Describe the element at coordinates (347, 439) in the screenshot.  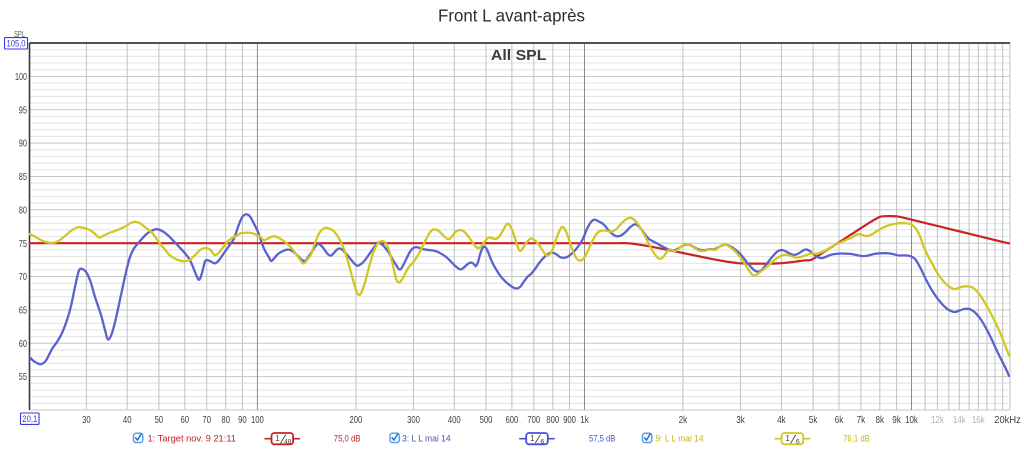
I see `svg-text: 75,0 dB` at that location.